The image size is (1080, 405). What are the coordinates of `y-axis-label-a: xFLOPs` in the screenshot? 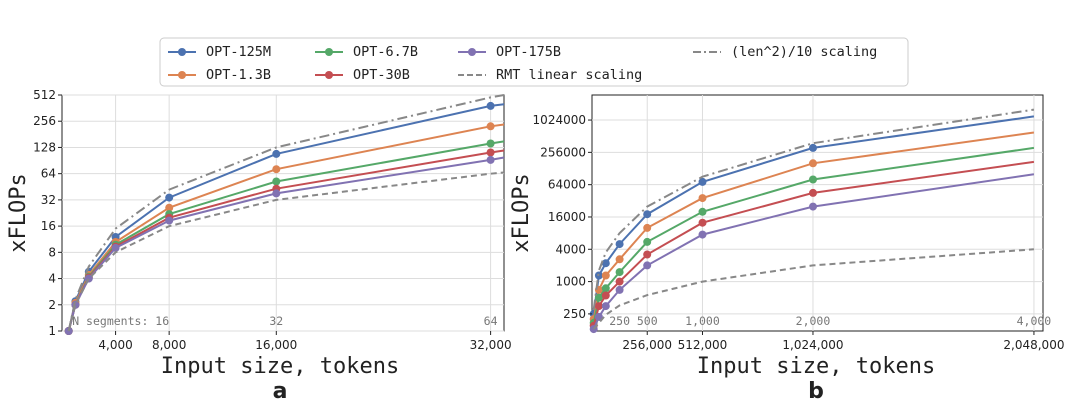 It's located at (18, 212).